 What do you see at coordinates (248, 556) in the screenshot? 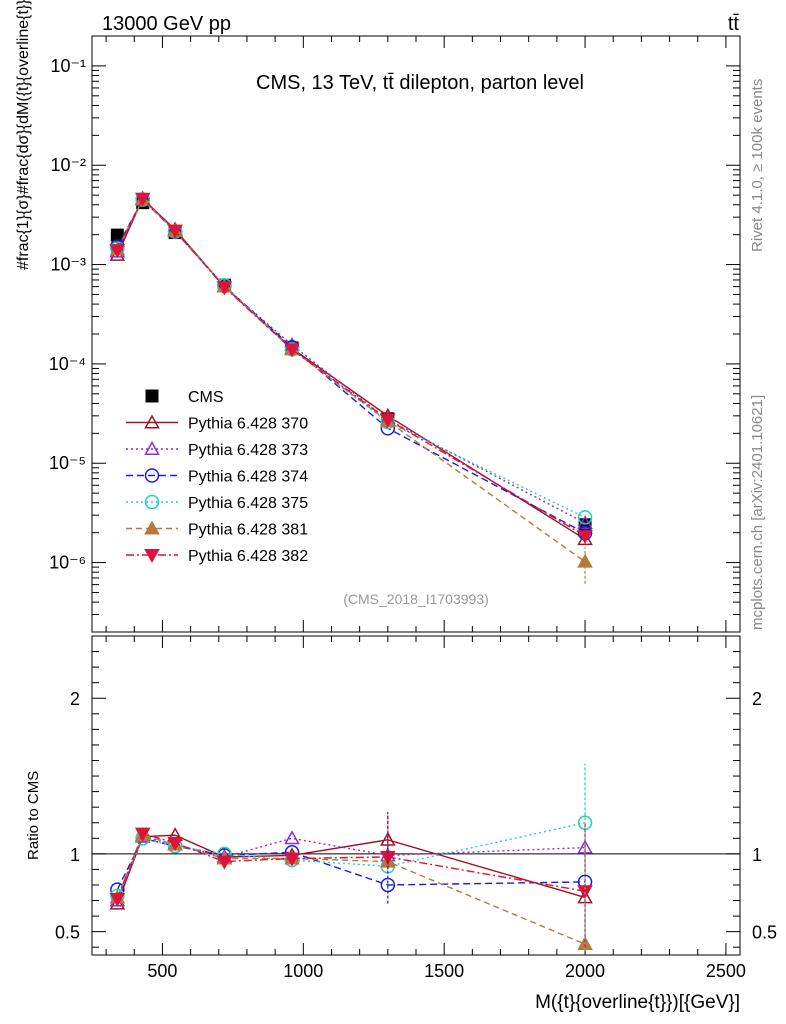
I see `legend-label: Pythia 6.428 382` at bounding box center [248, 556].